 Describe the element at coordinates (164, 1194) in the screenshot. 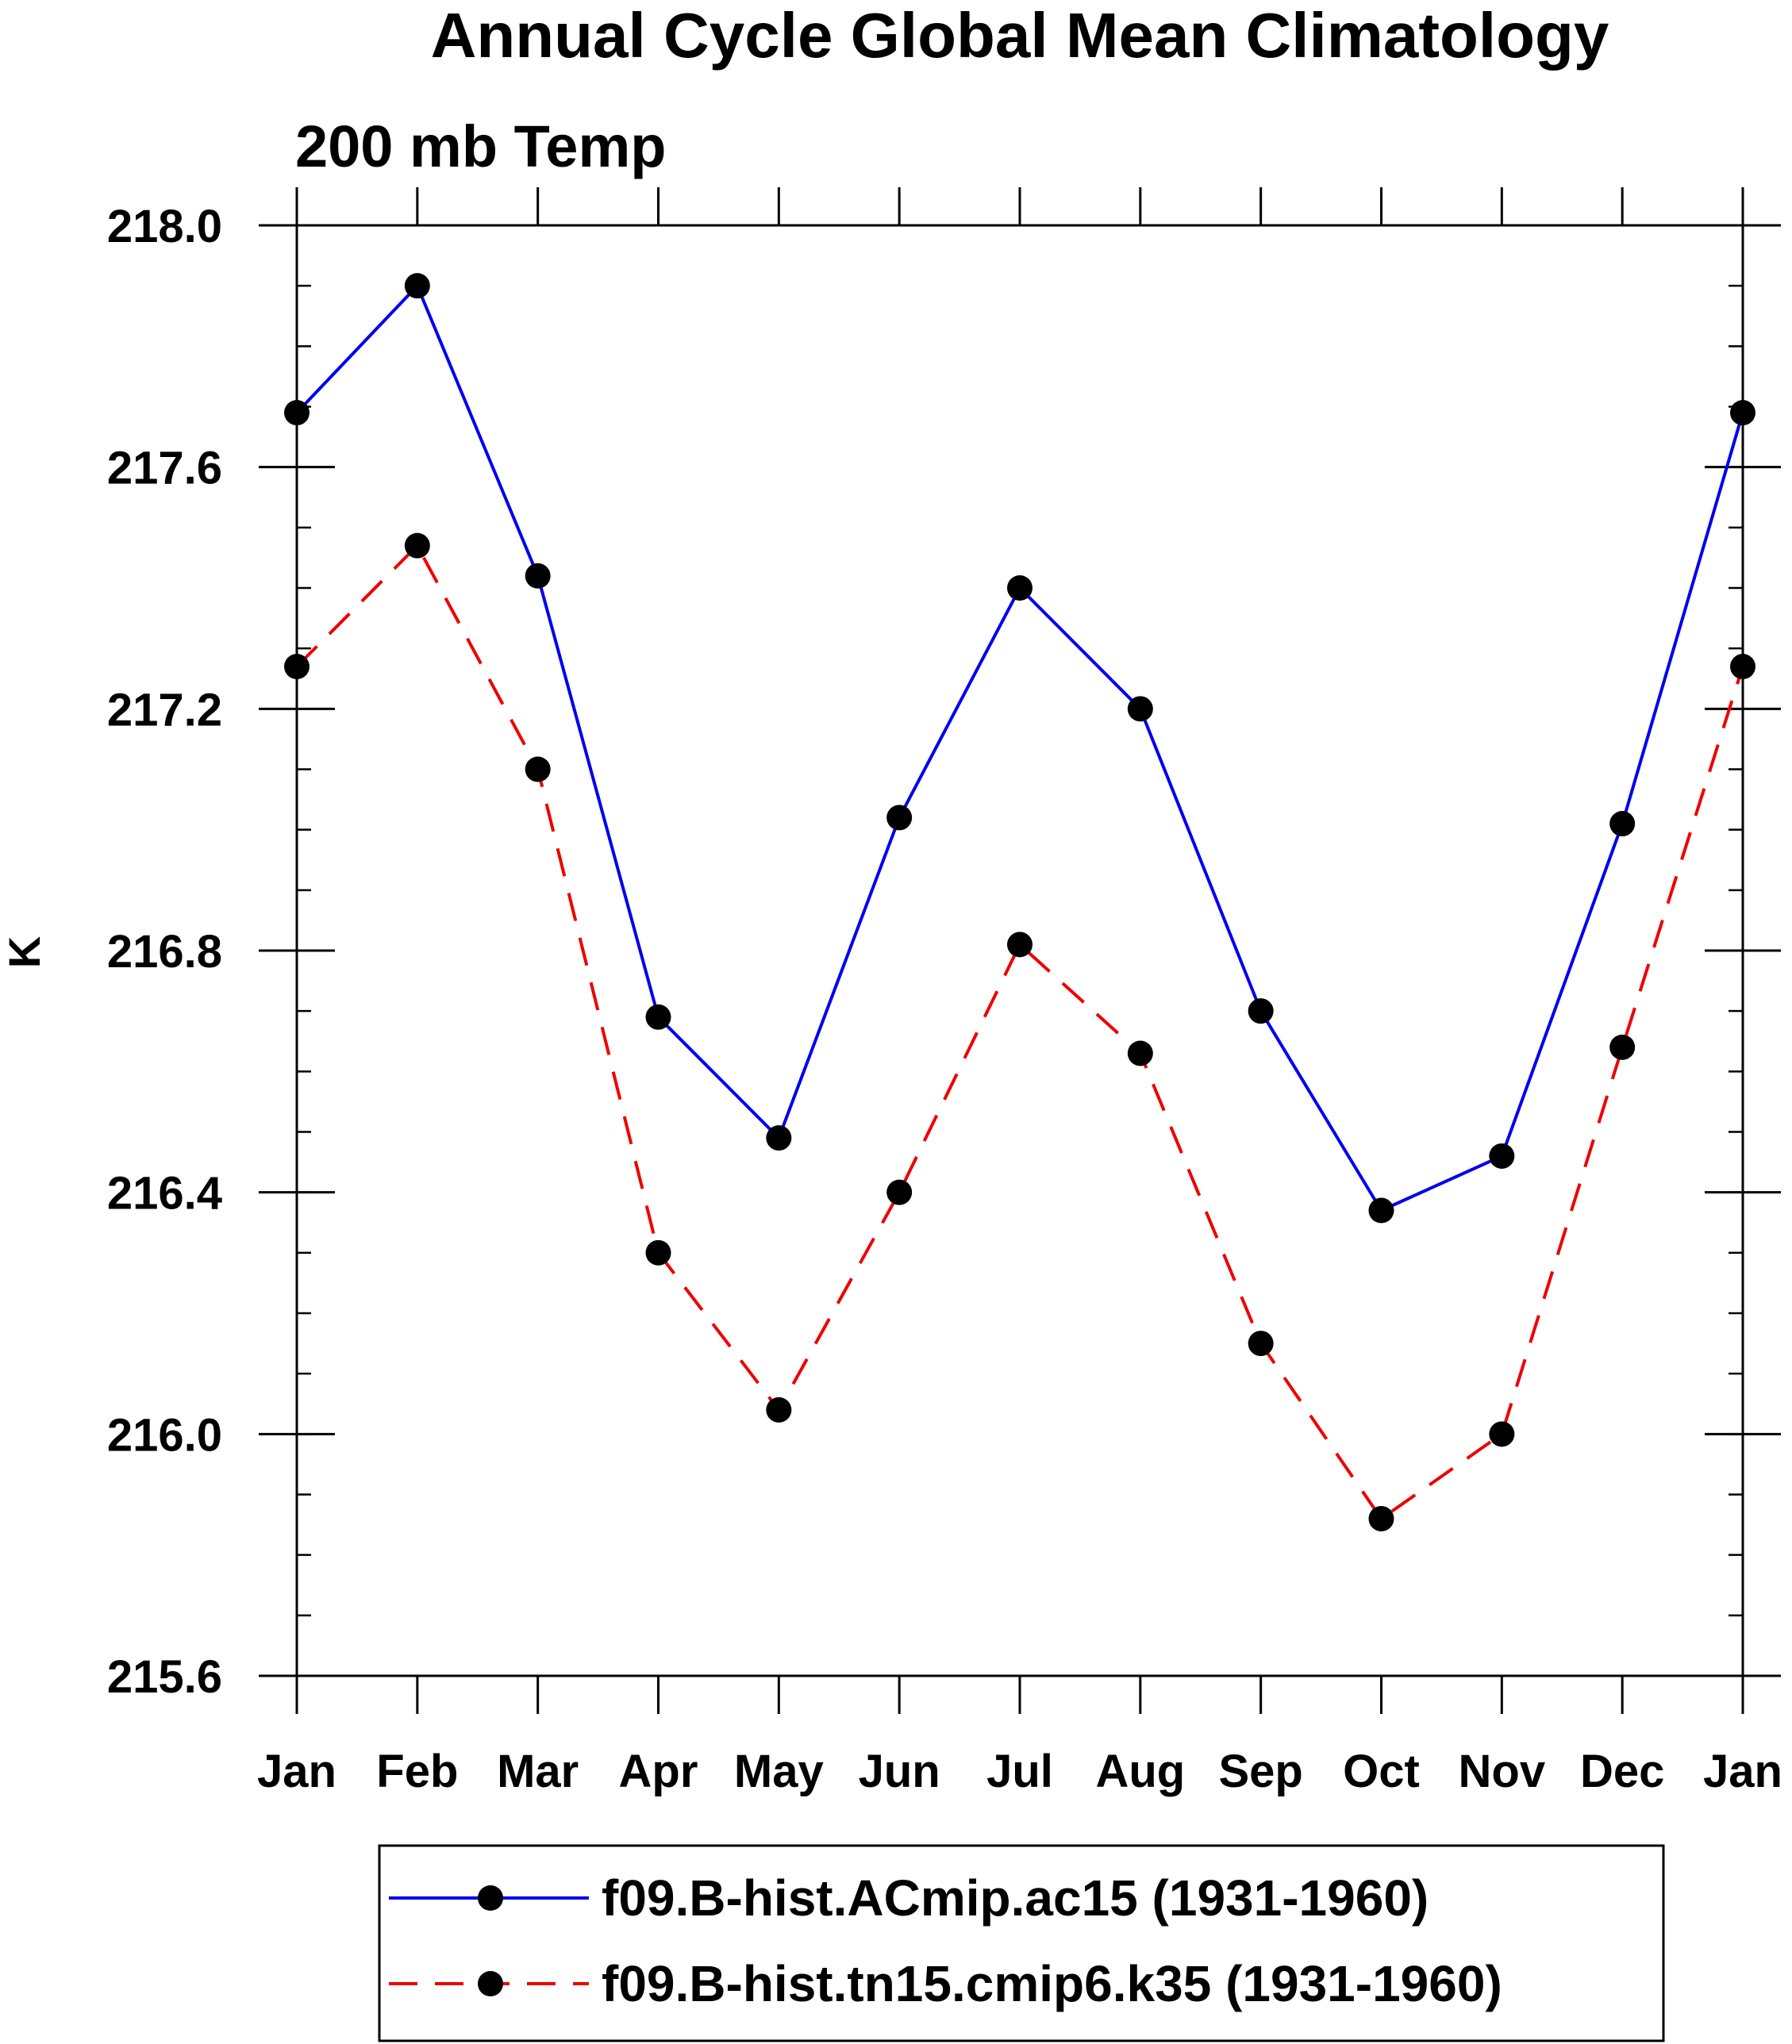

I see `y-tick-label: 216.4` at that location.